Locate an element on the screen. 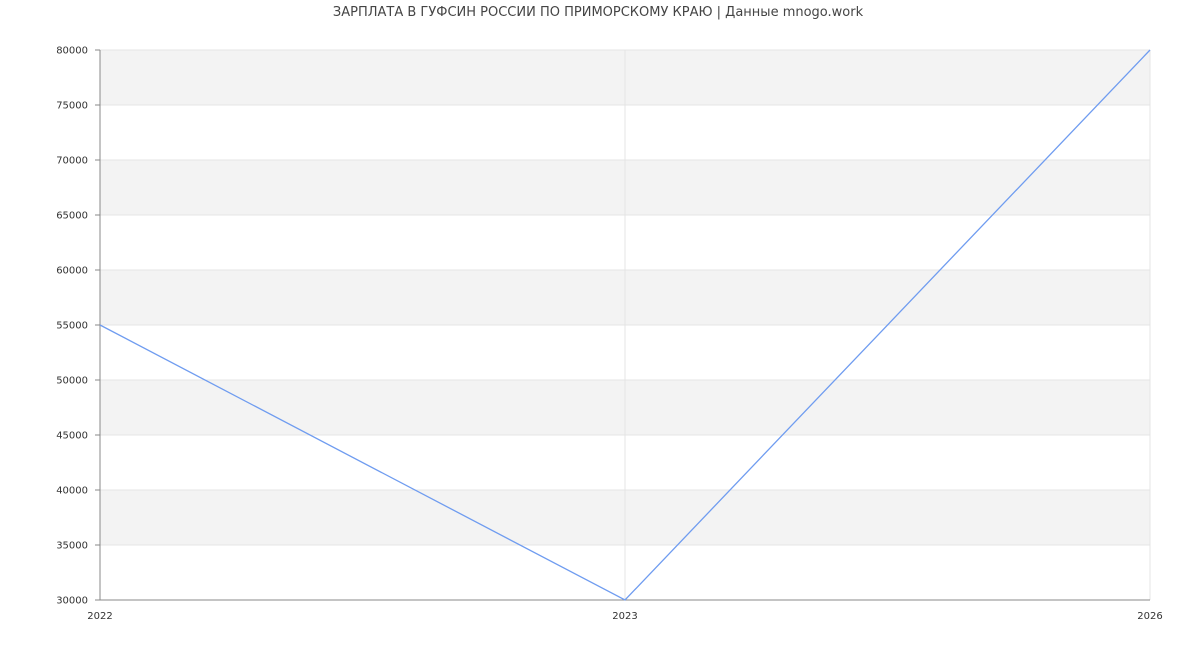 The width and height of the screenshot is (1200, 650). y-tick-label: 35000 is located at coordinates (72, 546).